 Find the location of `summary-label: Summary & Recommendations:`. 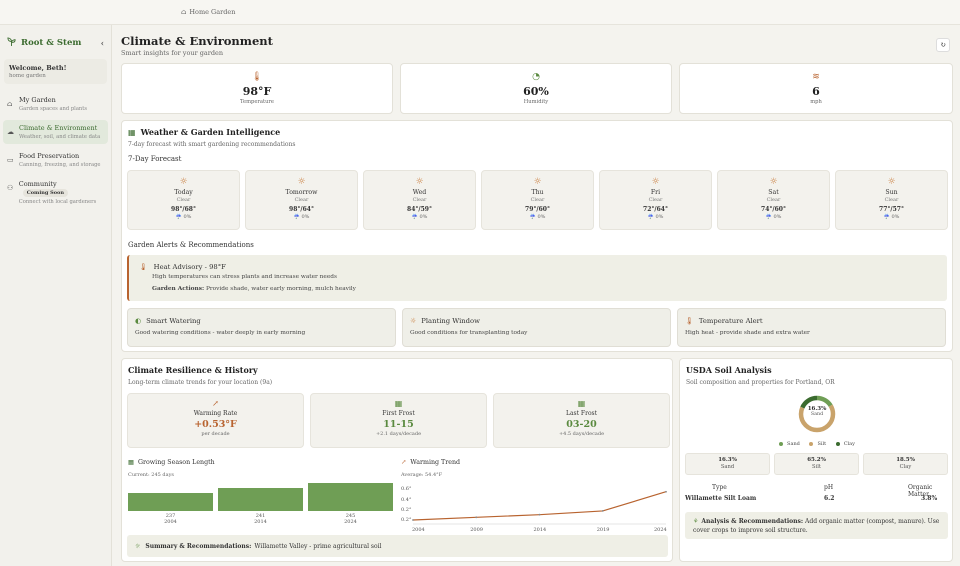

summary-label: Summary & Recommendations: is located at coordinates (198, 546).